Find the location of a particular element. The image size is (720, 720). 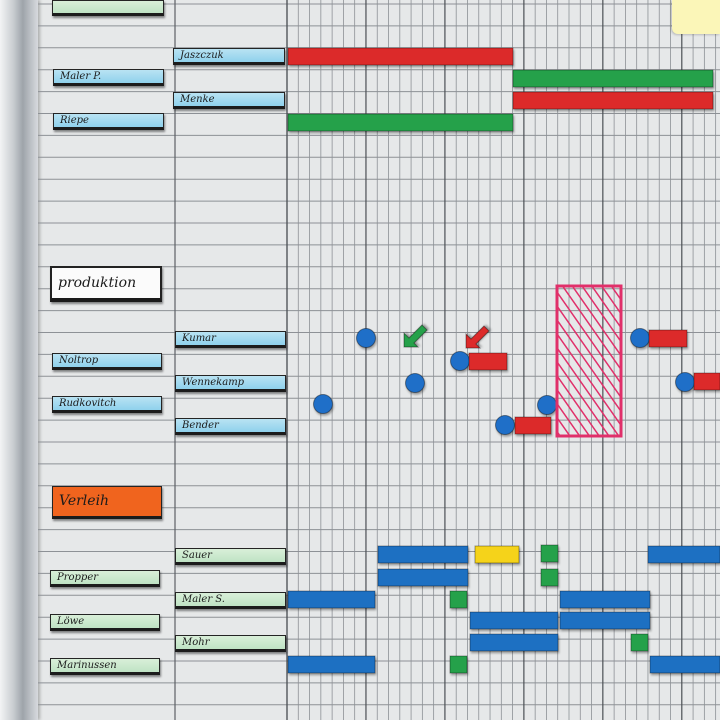

name-label: Bender is located at coordinates (230, 426).